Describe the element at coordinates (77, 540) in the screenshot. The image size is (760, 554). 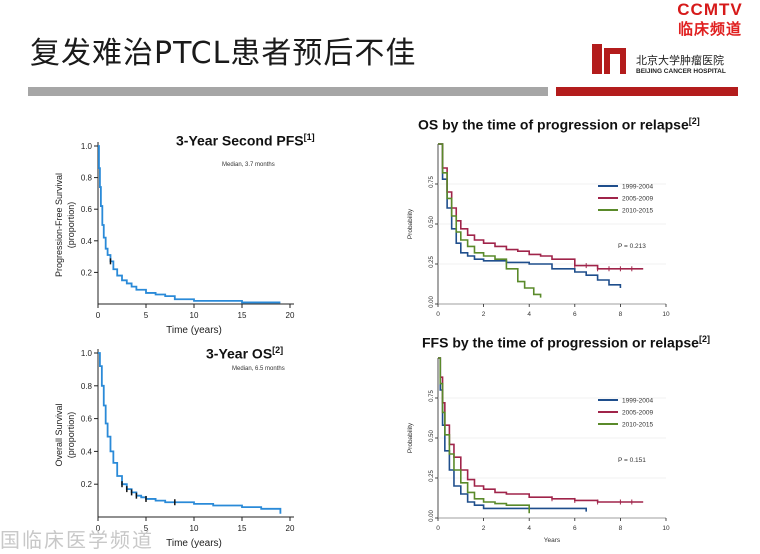
I see `watermark-text: 国临床医学频道` at that location.